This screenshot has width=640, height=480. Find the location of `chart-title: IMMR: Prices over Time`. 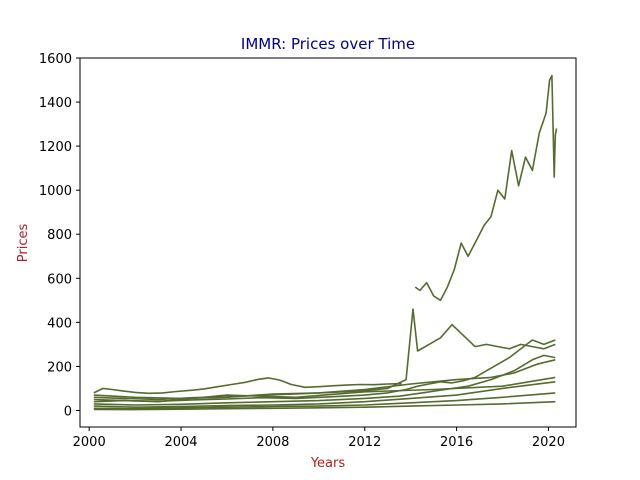

chart-title: IMMR: Prices over Time is located at coordinates (328, 44).